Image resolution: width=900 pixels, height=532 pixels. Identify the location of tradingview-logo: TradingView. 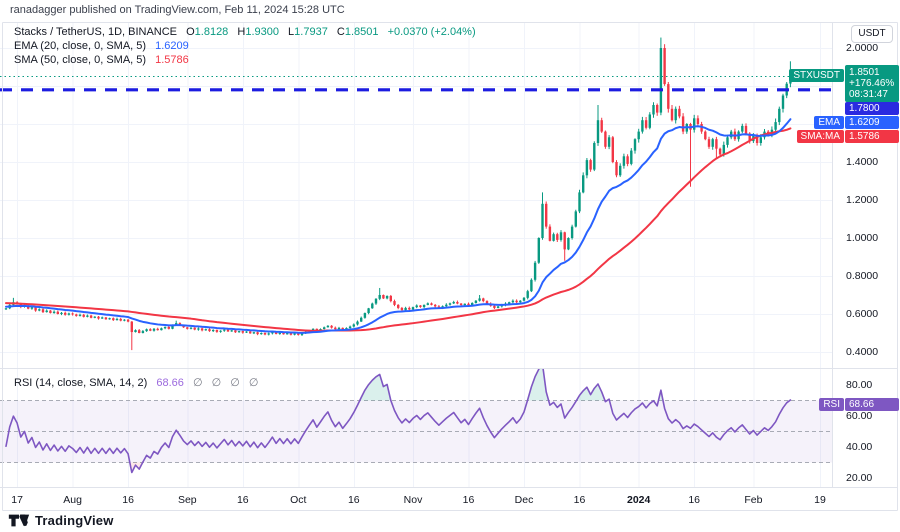
(61, 520).